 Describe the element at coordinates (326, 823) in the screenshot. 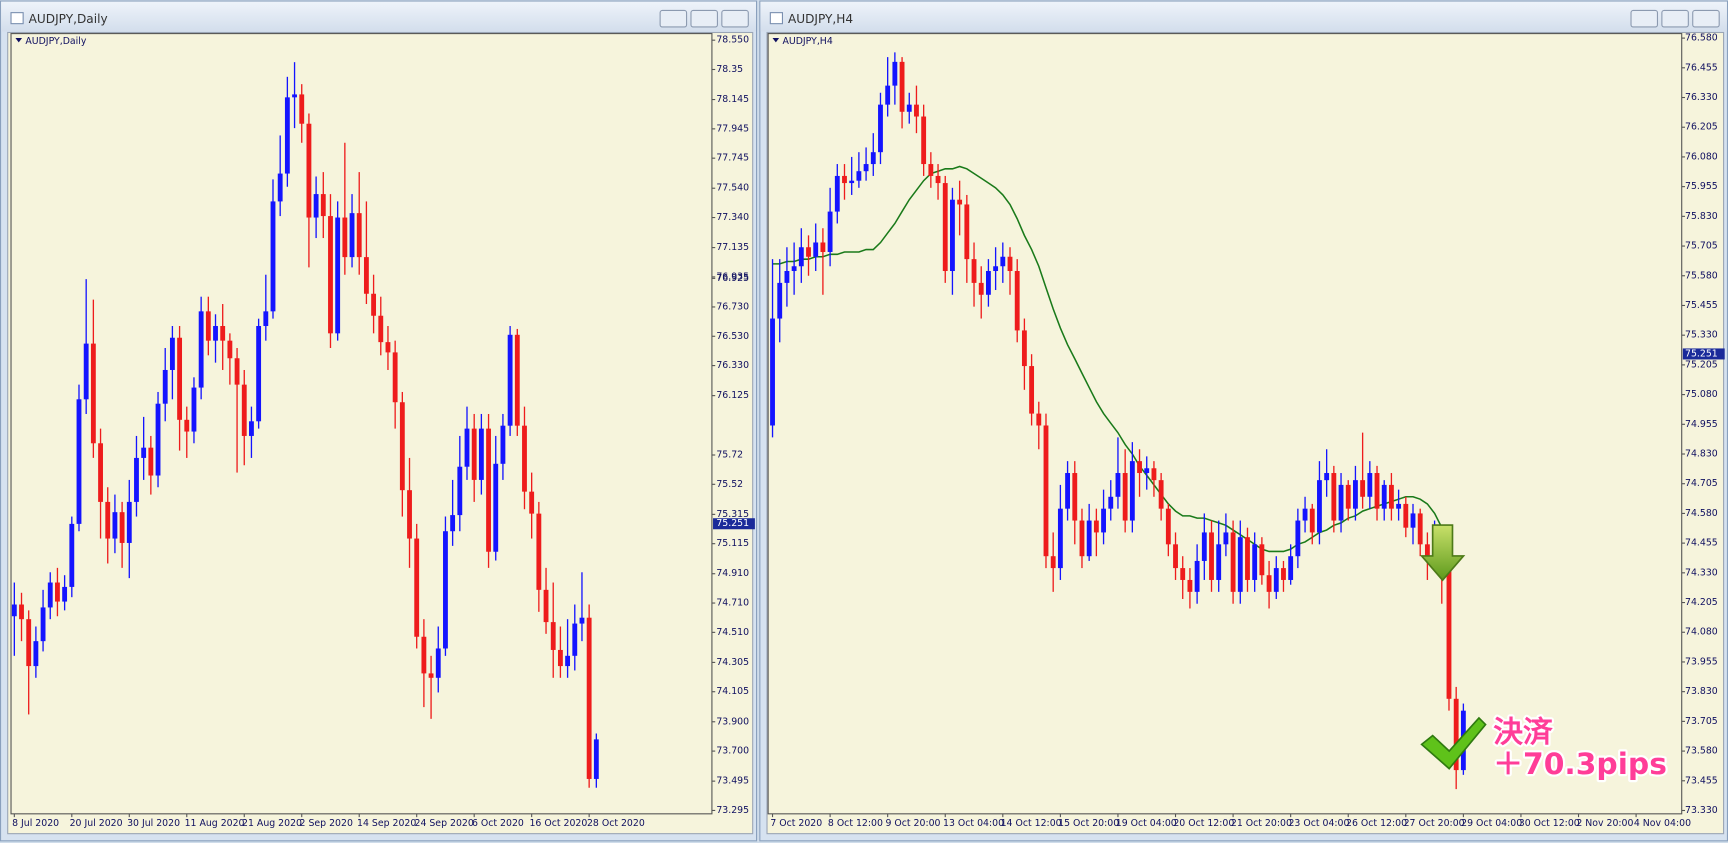

I see `x-tick-label: 2 Sep 2020` at that location.